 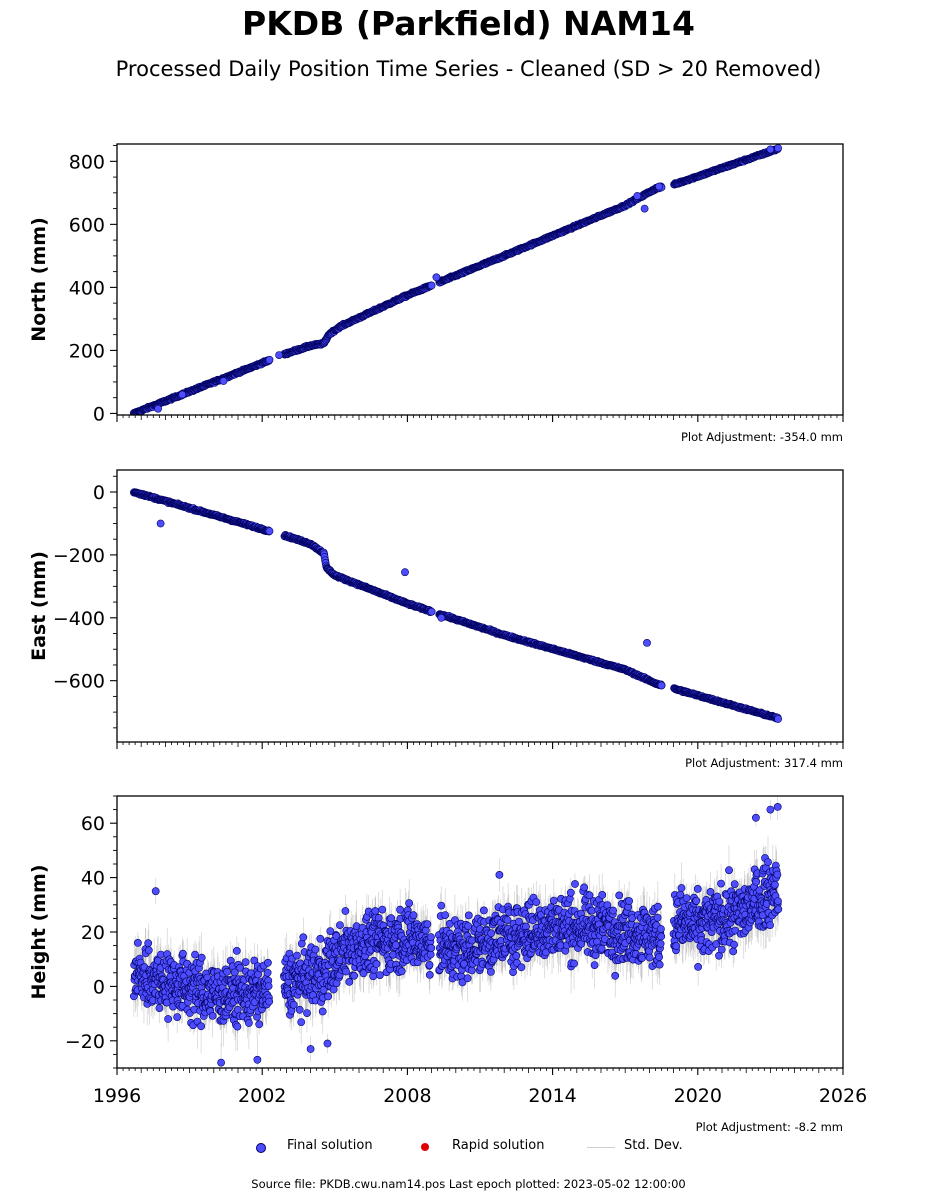 What do you see at coordinates (79, 682) in the screenshot?
I see `y-tick-label: −600` at bounding box center [79, 682].